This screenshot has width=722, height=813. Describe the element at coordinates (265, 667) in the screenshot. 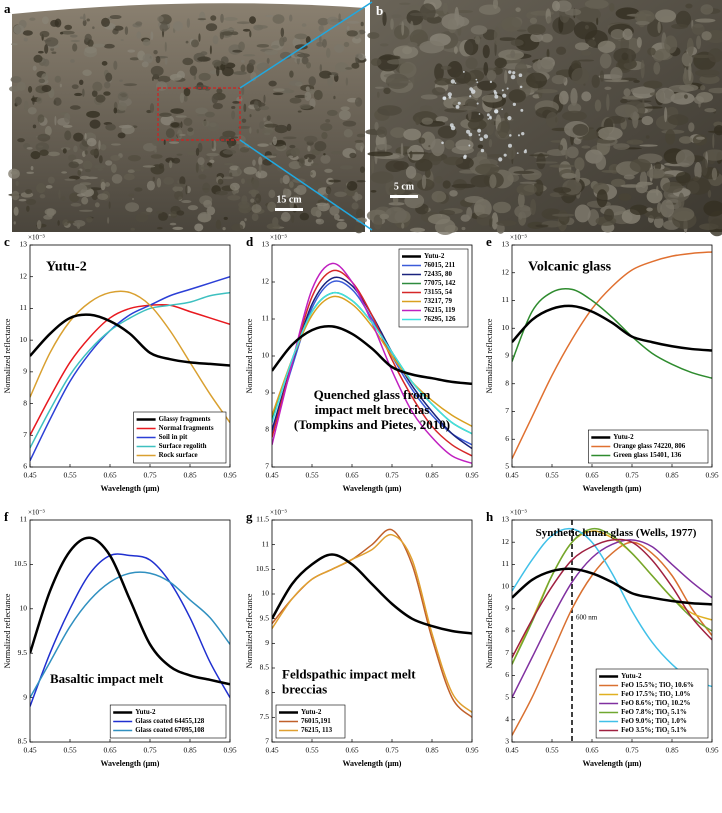

I see `y-tick-label: 8.5` at that location.